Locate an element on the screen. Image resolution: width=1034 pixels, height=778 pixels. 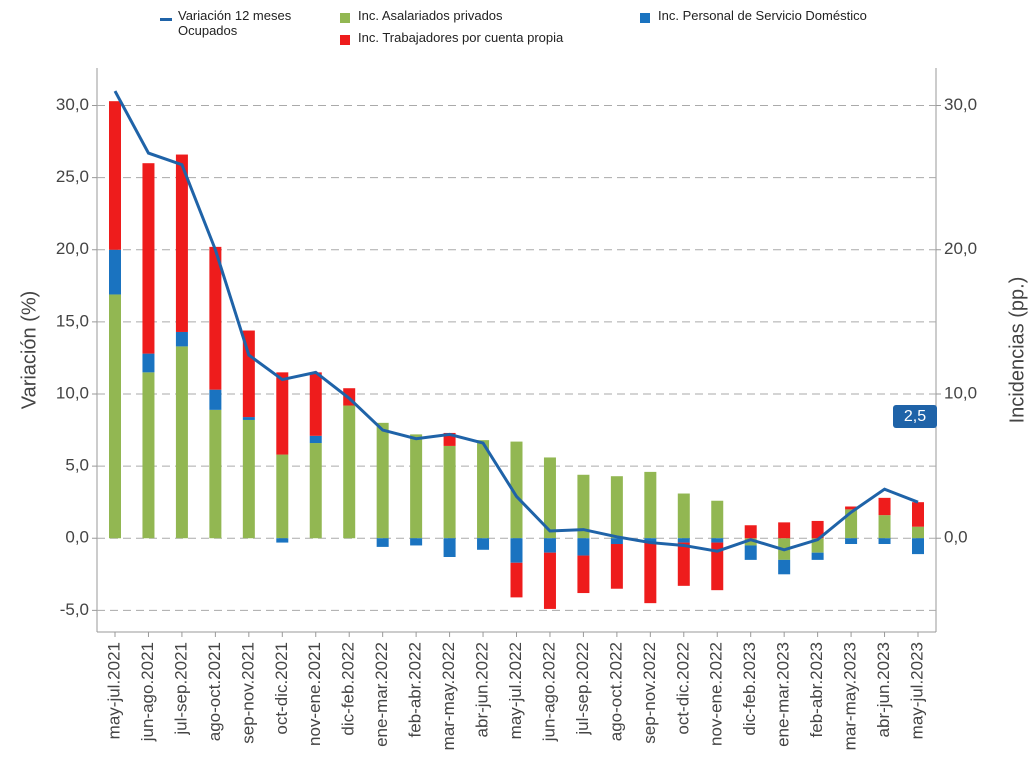
y2-tick-label: 20,0 is located at coordinates (960, 248).